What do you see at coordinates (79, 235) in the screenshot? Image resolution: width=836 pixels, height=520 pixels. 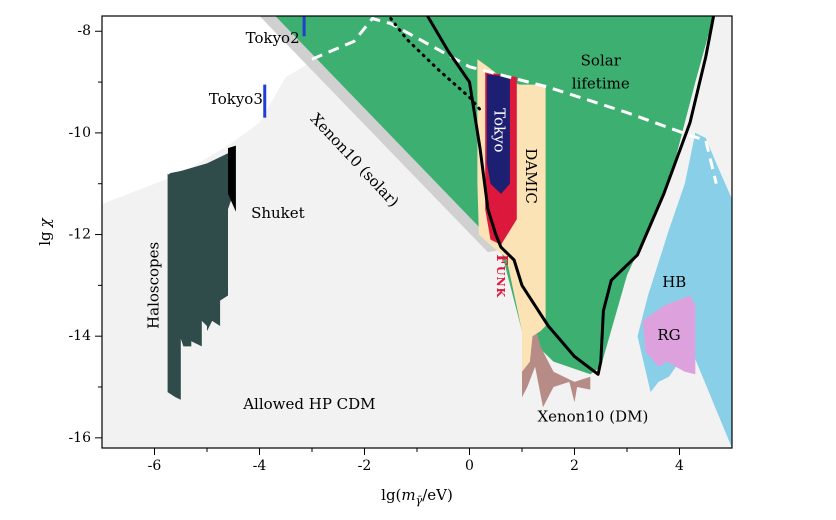 I see `y-tick-label: -12` at bounding box center [79, 235].